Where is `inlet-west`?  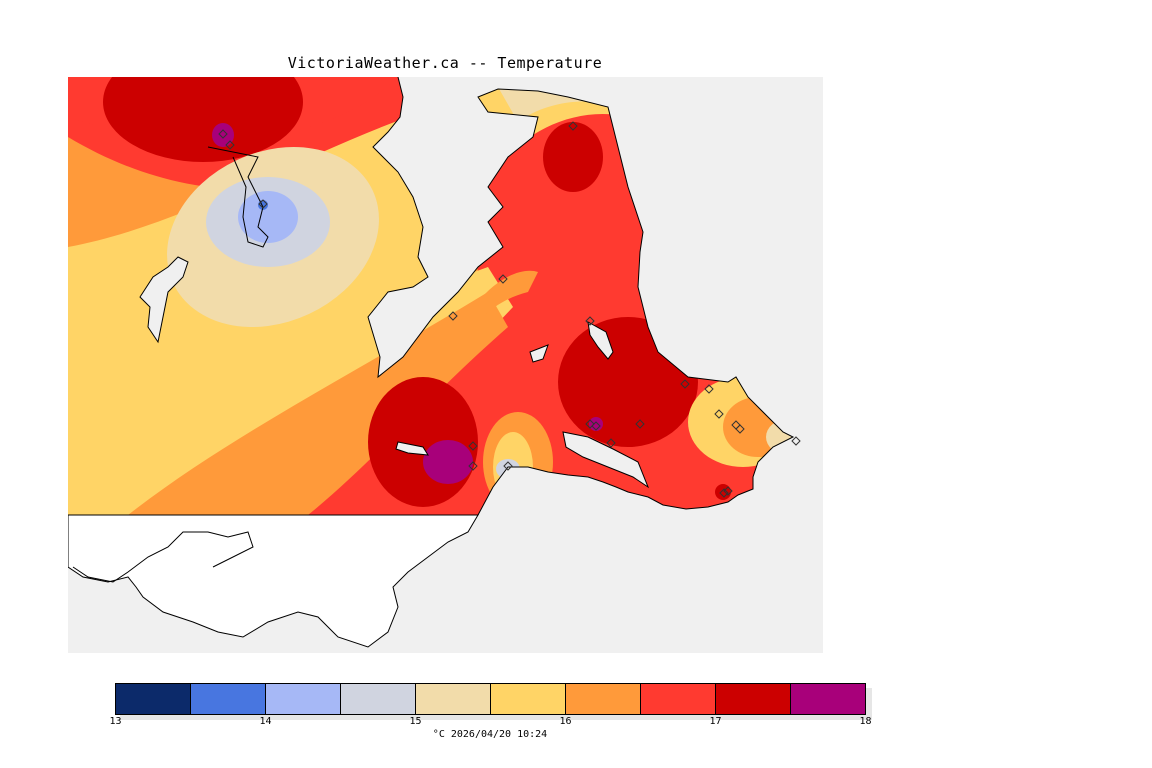
inlet-west is located at coordinates (238, 197).